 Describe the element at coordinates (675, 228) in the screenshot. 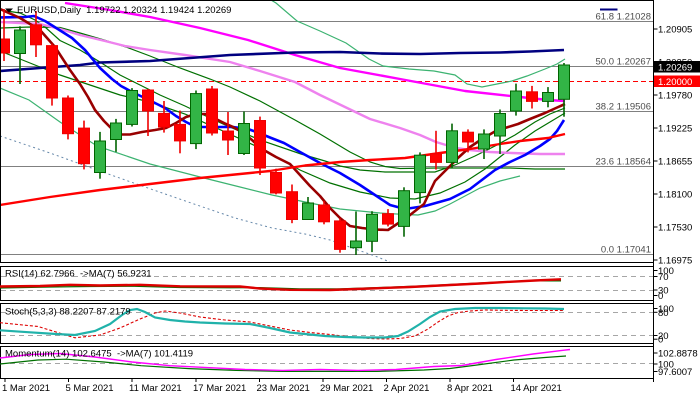

I see `svg-text: 1.17530` at that location.